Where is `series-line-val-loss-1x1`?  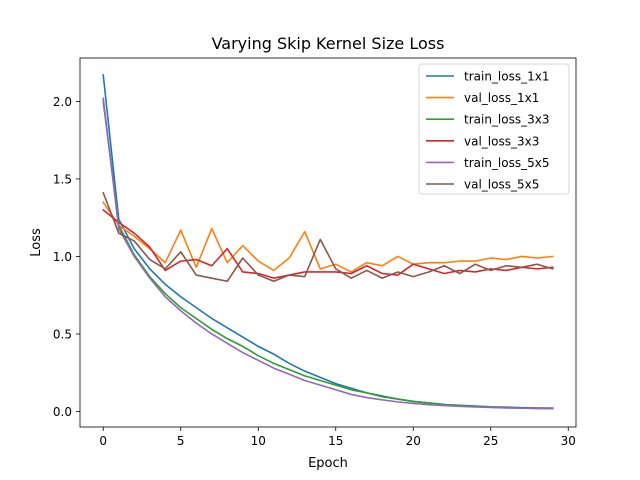
series-line-val-loss-1x1 is located at coordinates (328, 237).